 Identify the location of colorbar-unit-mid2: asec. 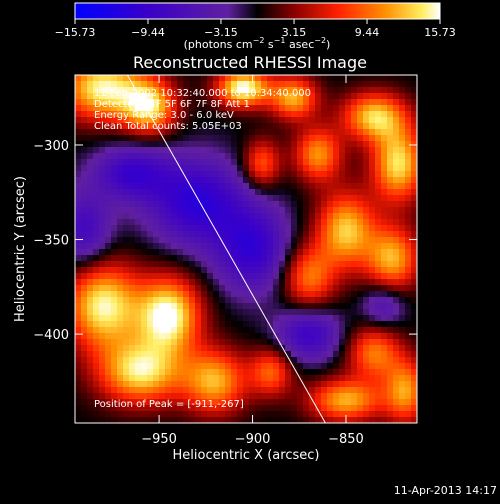
(299, 44).